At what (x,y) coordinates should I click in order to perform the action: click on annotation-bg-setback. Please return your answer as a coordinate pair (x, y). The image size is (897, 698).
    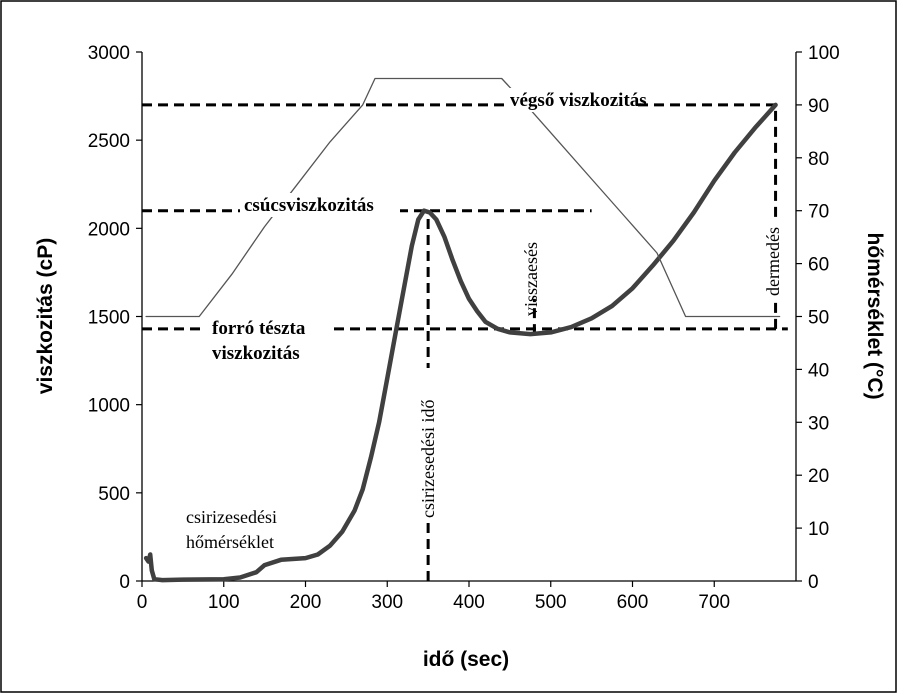
    Looking at the image, I should click on (774, 258).